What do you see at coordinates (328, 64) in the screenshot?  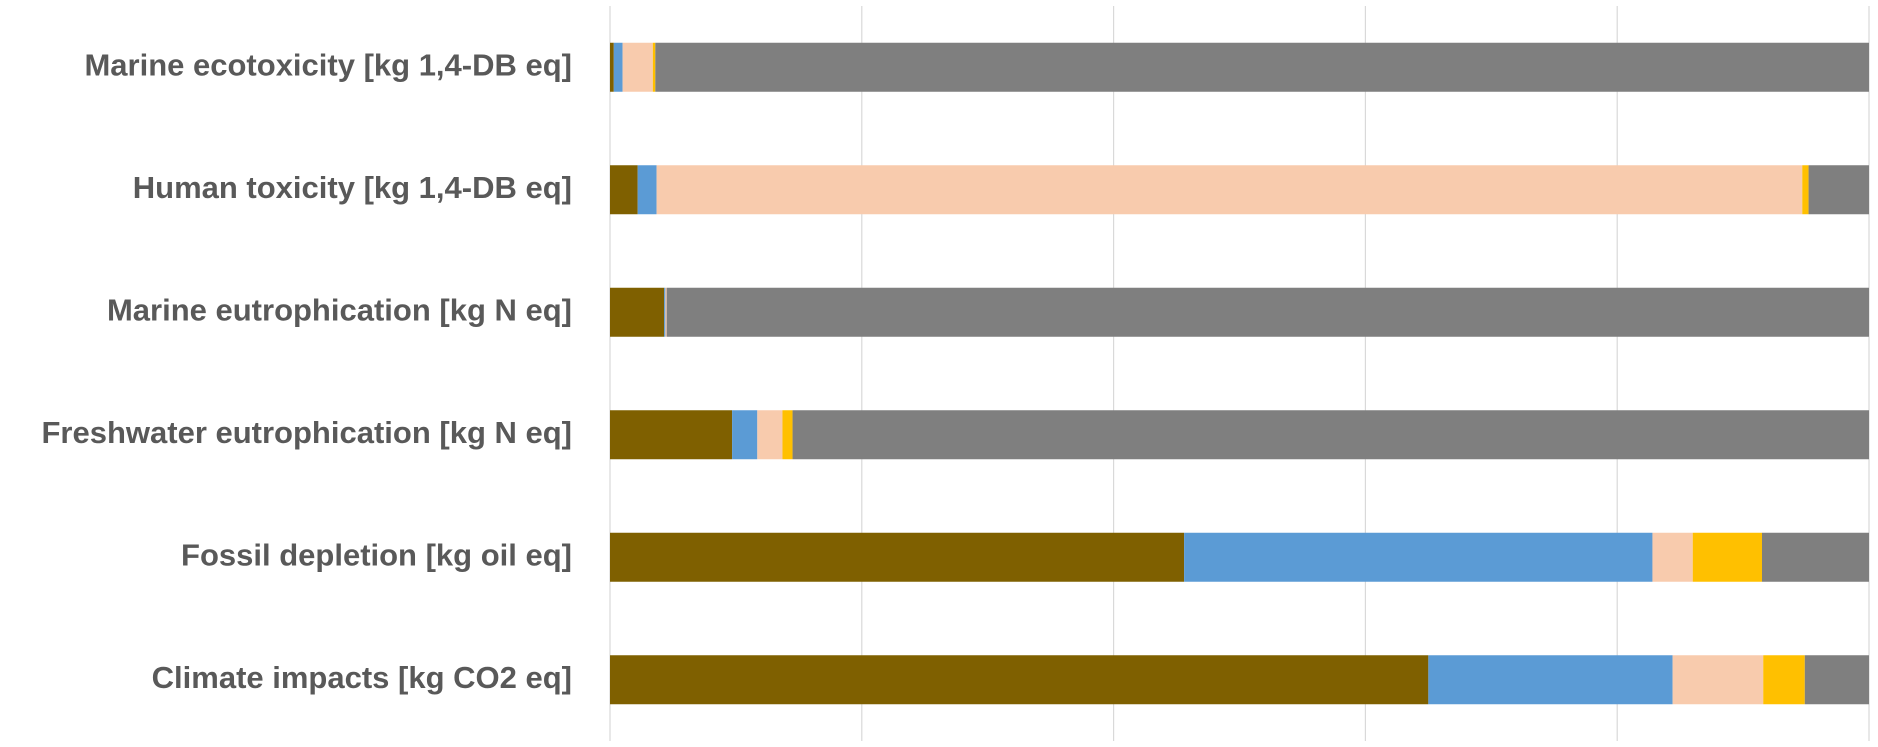 I see `category-label: Marine ecotoxicity [kg 1,4-DB eq]` at bounding box center [328, 64].